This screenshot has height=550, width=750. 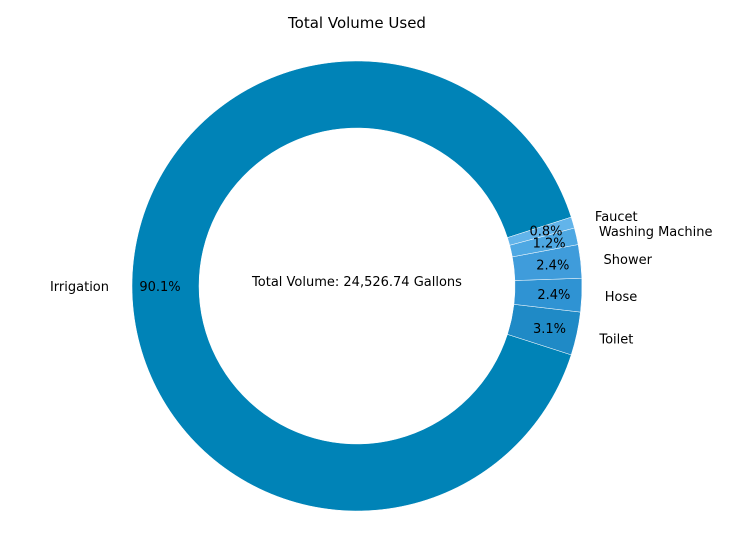 What do you see at coordinates (552, 265) in the screenshot?
I see `pct-label-shower: 2.4%` at bounding box center [552, 265].